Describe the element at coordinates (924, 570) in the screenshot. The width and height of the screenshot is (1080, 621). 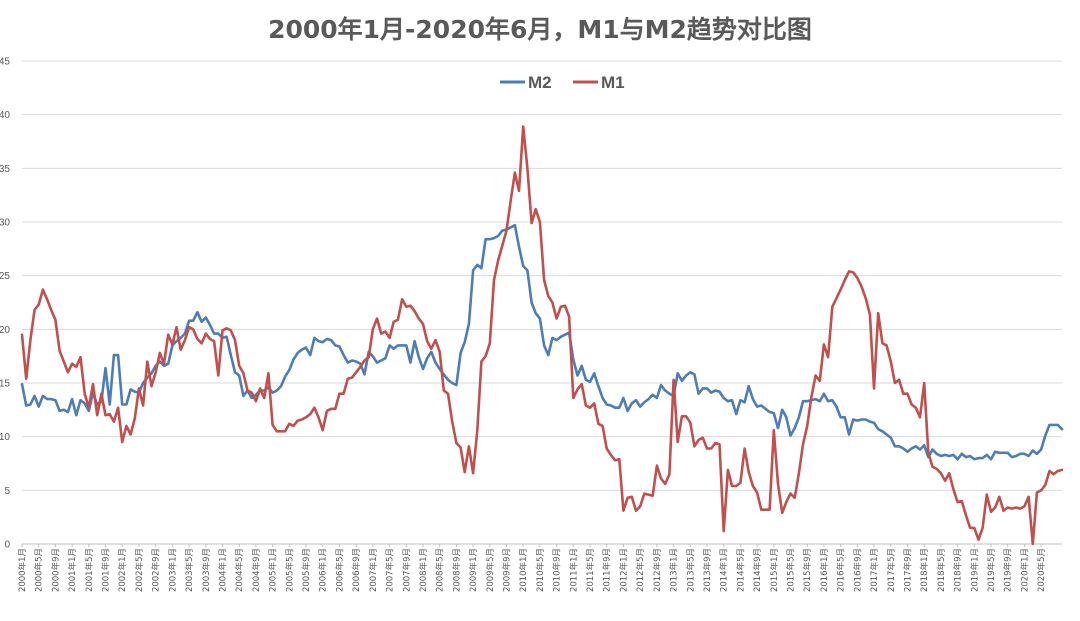
I see `x-tick-label: 2018年1月` at that location.